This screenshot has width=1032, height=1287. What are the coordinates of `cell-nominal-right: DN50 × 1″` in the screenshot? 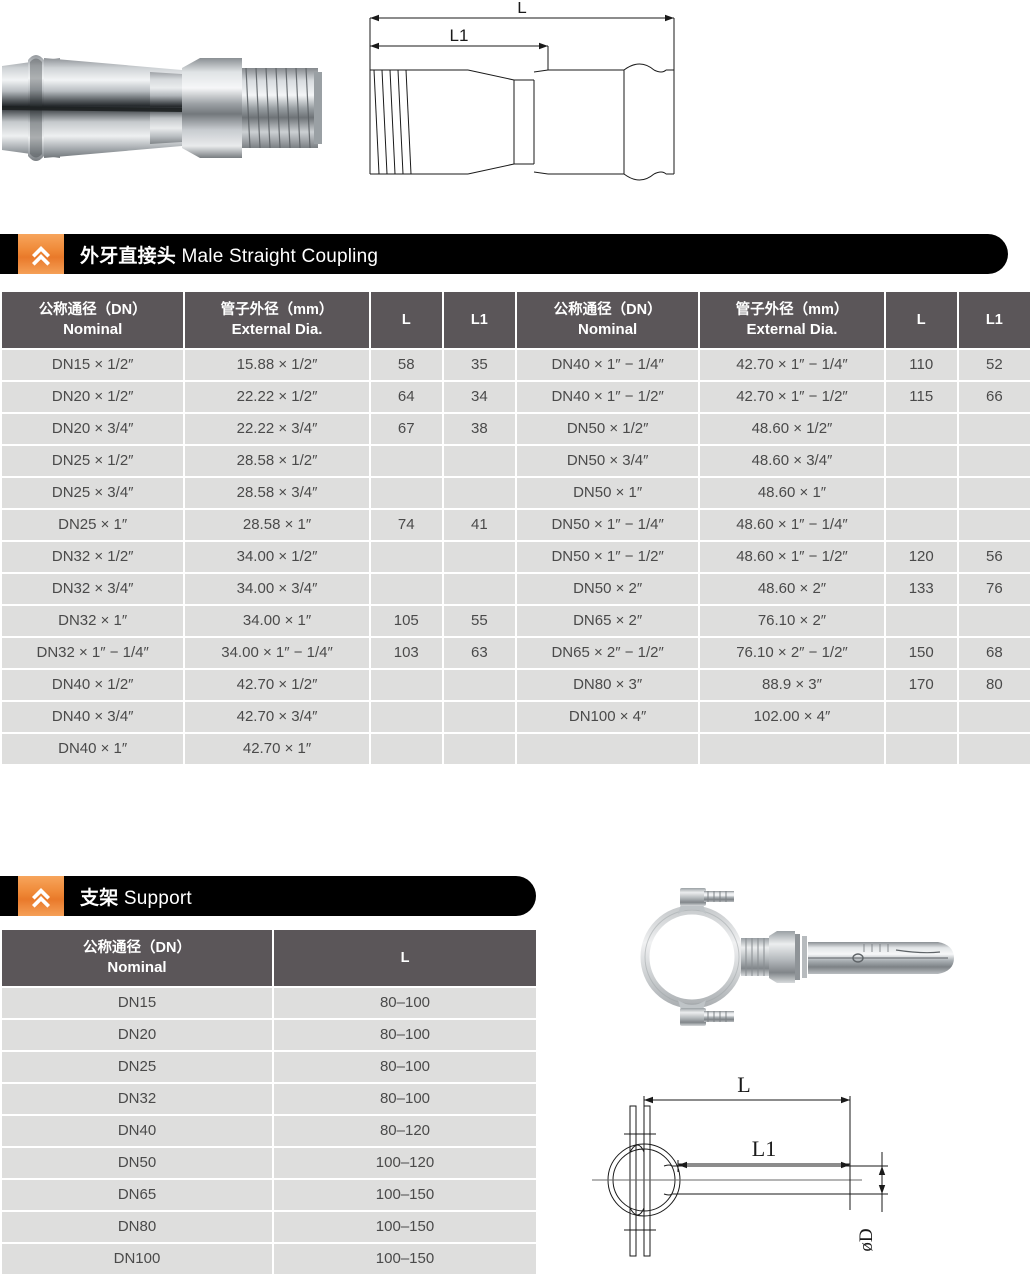 It's located at (607, 492).